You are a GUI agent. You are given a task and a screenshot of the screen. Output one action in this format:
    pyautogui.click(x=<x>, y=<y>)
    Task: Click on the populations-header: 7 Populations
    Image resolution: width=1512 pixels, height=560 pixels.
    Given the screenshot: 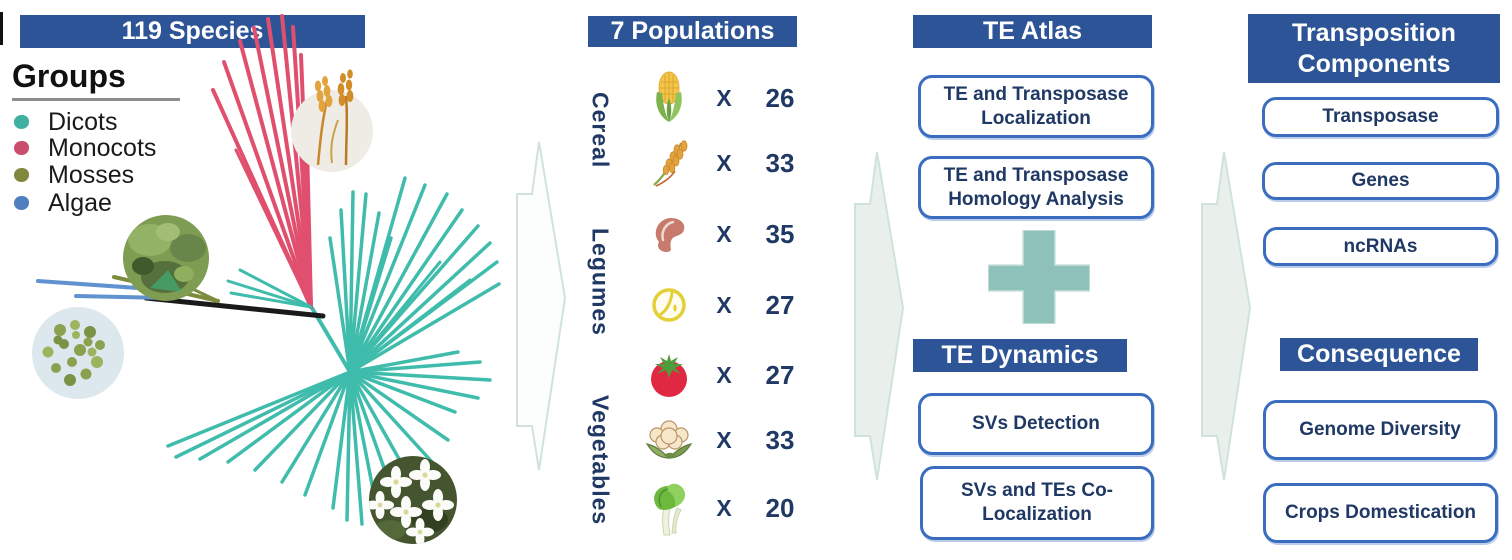 What is the action you would take?
    pyautogui.click(x=692, y=31)
    